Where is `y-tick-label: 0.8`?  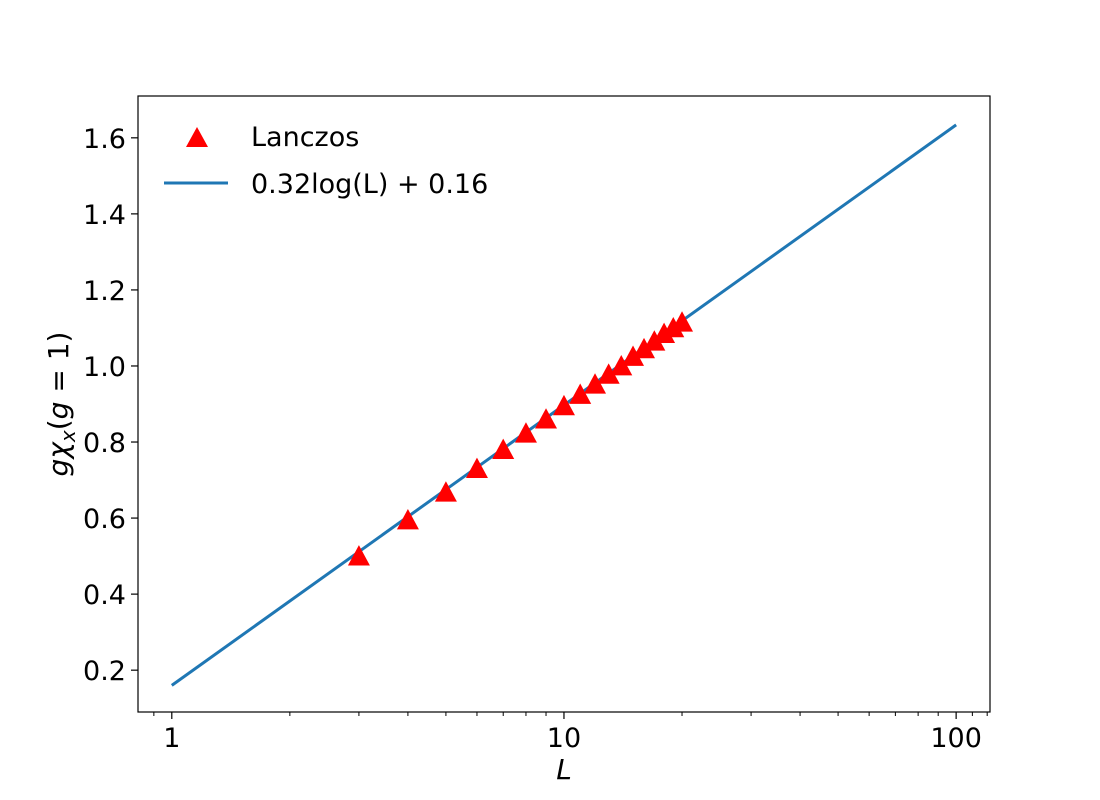 y-tick-label: 0.8 is located at coordinates (104, 443).